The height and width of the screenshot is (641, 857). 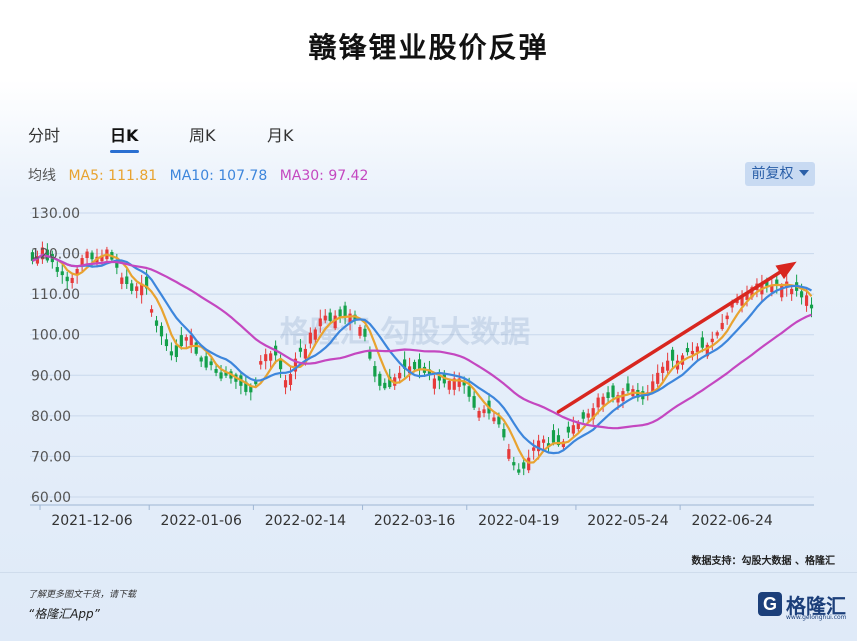 I want to click on x-tick-label: 2022-04-19, so click(x=518, y=521).